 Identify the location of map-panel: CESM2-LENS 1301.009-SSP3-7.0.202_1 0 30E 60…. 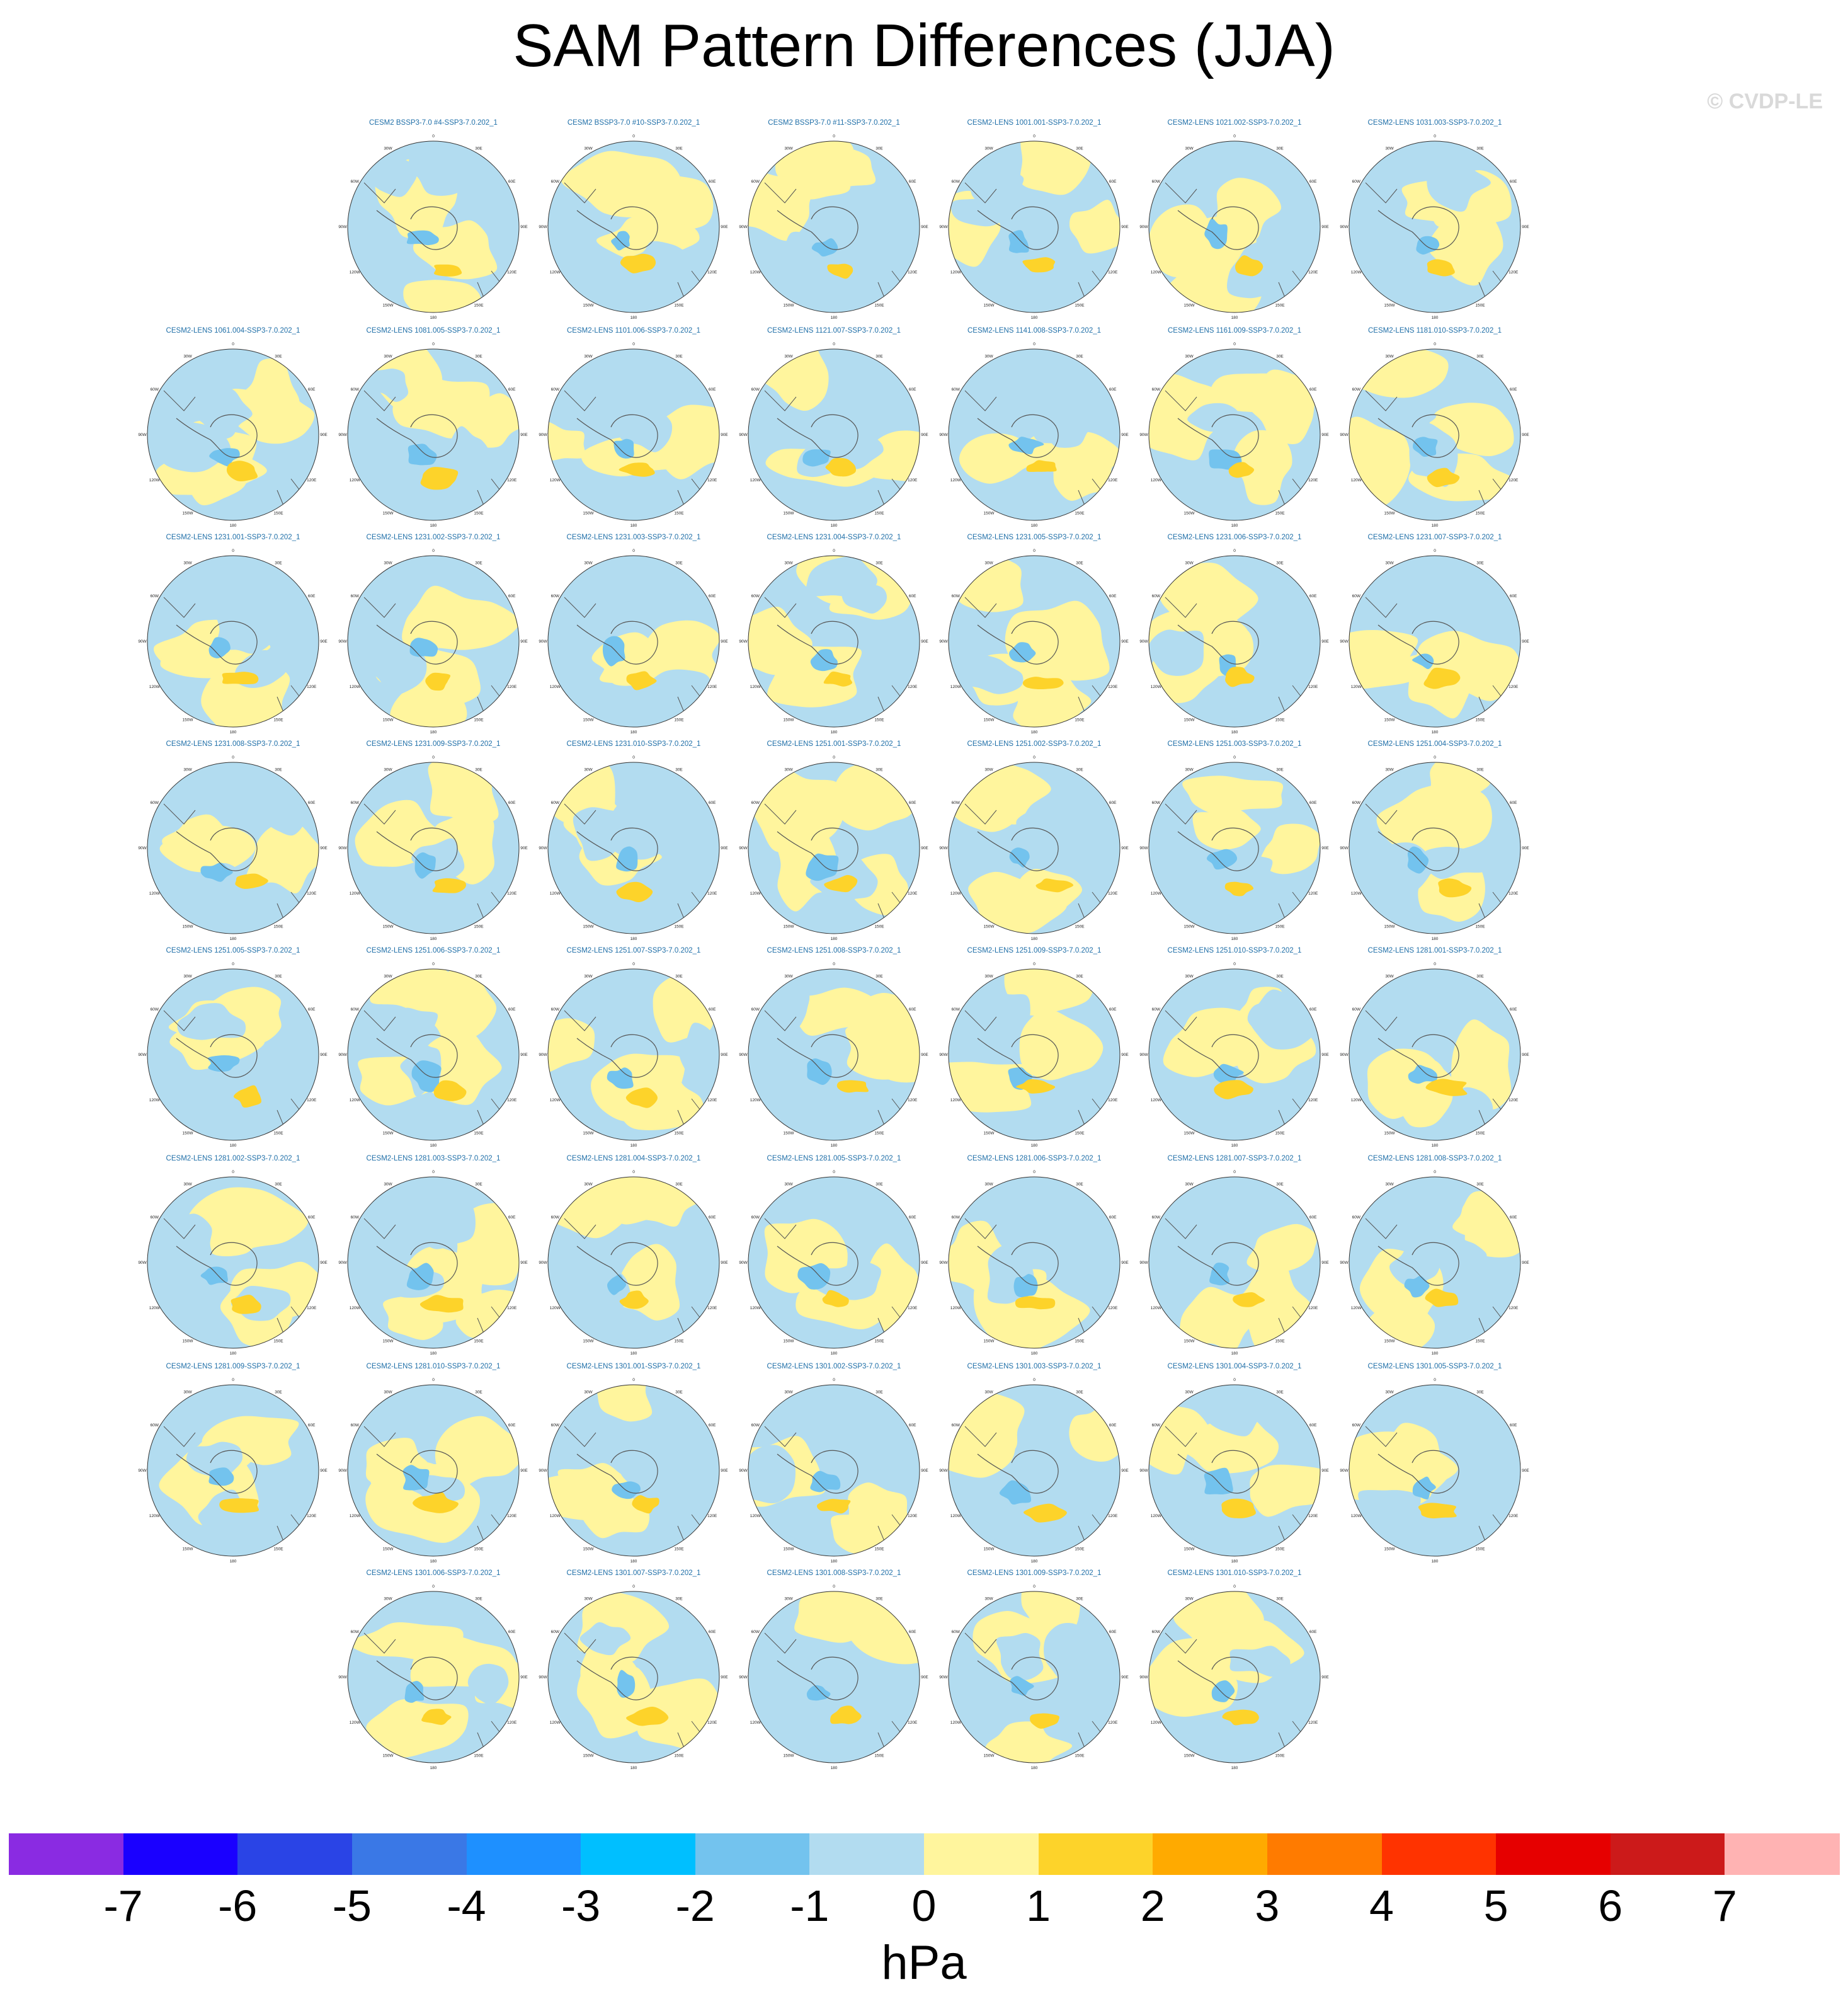
(1034, 1673).